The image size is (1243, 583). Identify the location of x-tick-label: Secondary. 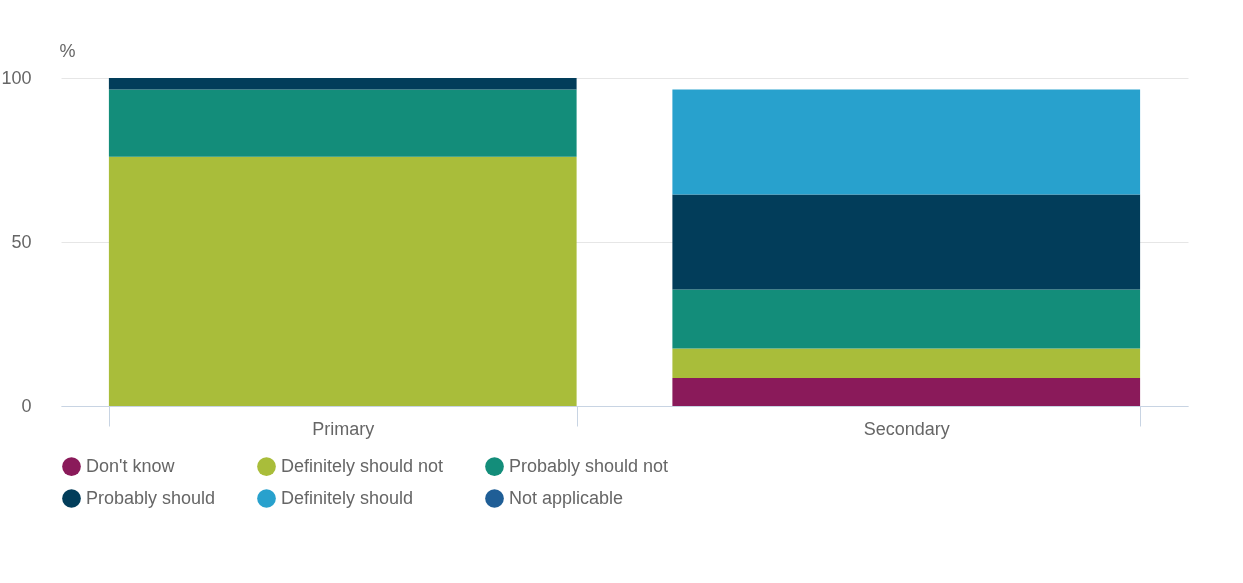
(906, 428).